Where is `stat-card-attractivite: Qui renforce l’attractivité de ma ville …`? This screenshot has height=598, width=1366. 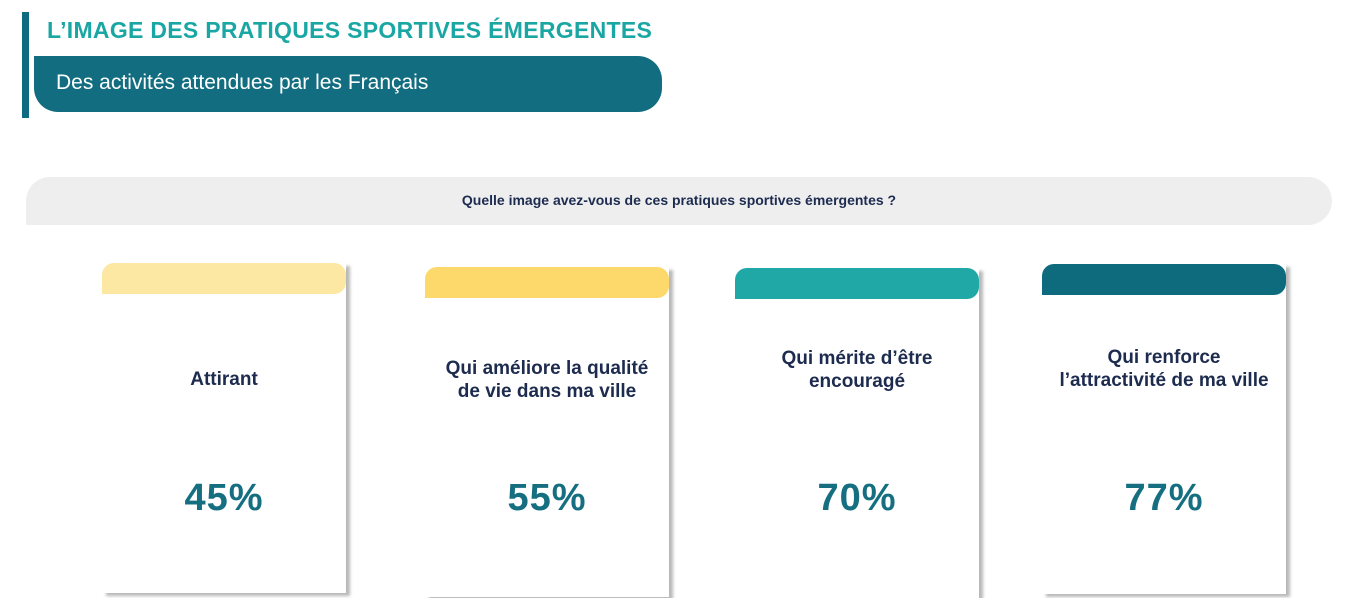 stat-card-attractivite: Qui renforce l’attractivité de ma ville … is located at coordinates (1164, 429).